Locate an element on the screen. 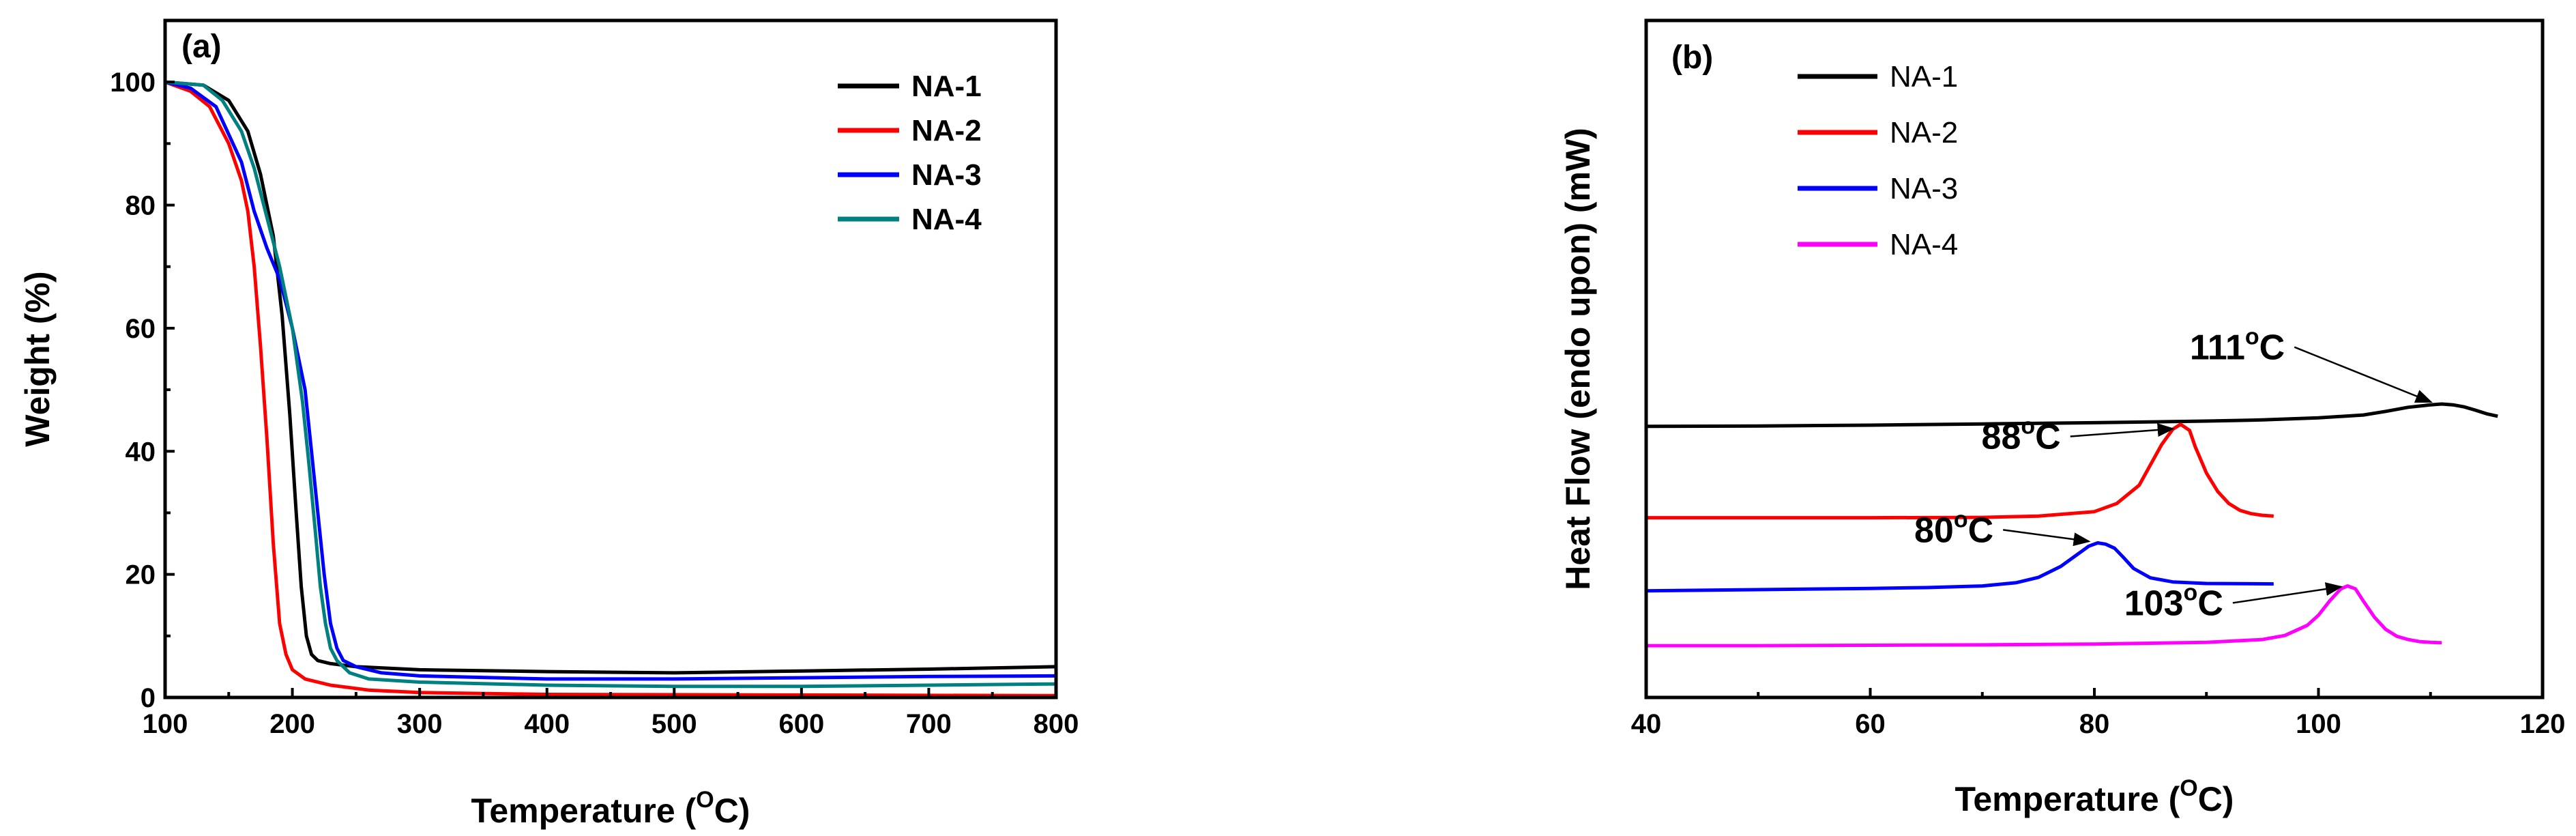 The width and height of the screenshot is (2576, 836). tga-x-tick-label: 200 is located at coordinates (292, 724).